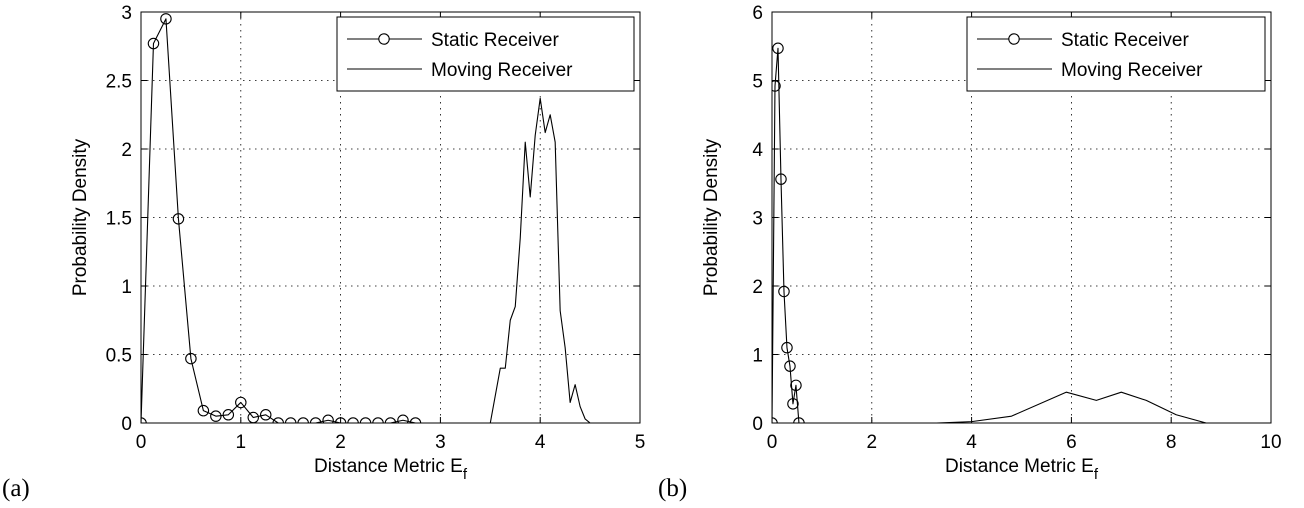 This screenshot has height=508, width=1304. Describe the element at coordinates (1171, 442) in the screenshot. I see `x-tick-label: 8` at that location.